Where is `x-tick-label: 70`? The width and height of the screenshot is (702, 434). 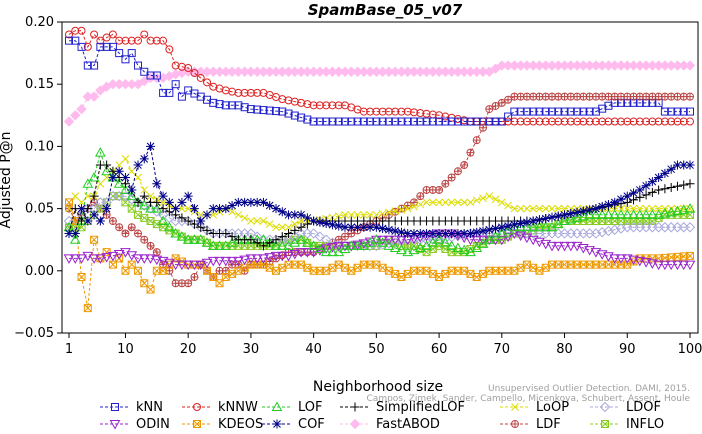
x-tick-label: 70 is located at coordinates (502, 349).